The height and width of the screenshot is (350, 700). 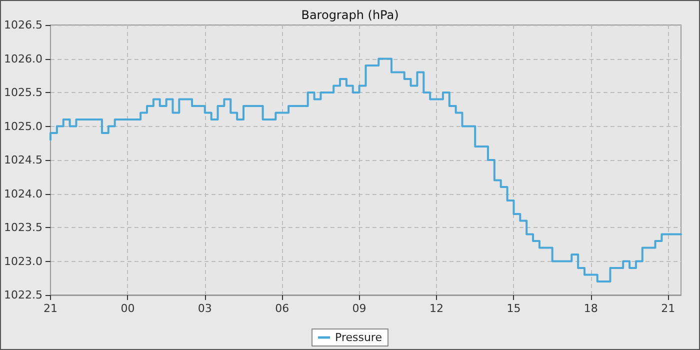 What do you see at coordinates (513, 308) in the screenshot?
I see `x-tick-label: 15` at bounding box center [513, 308].